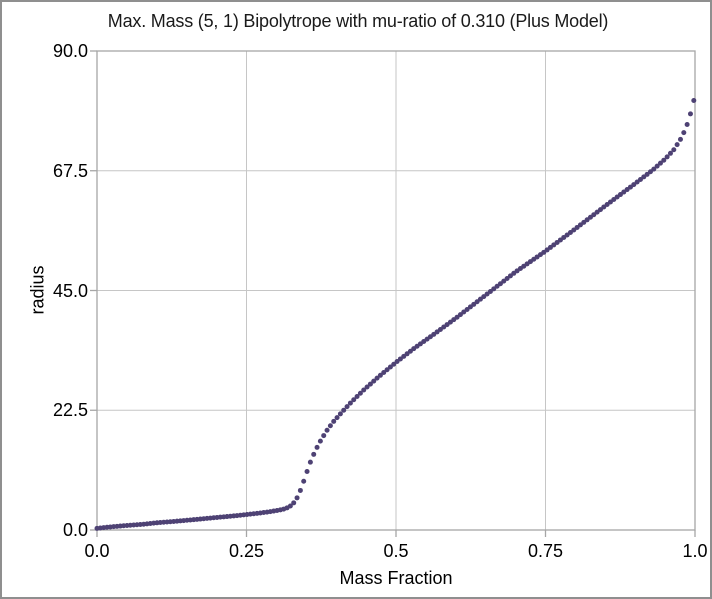 The width and height of the screenshot is (712, 599). I want to click on x-axis-label: Mass Fraction, so click(396, 578).